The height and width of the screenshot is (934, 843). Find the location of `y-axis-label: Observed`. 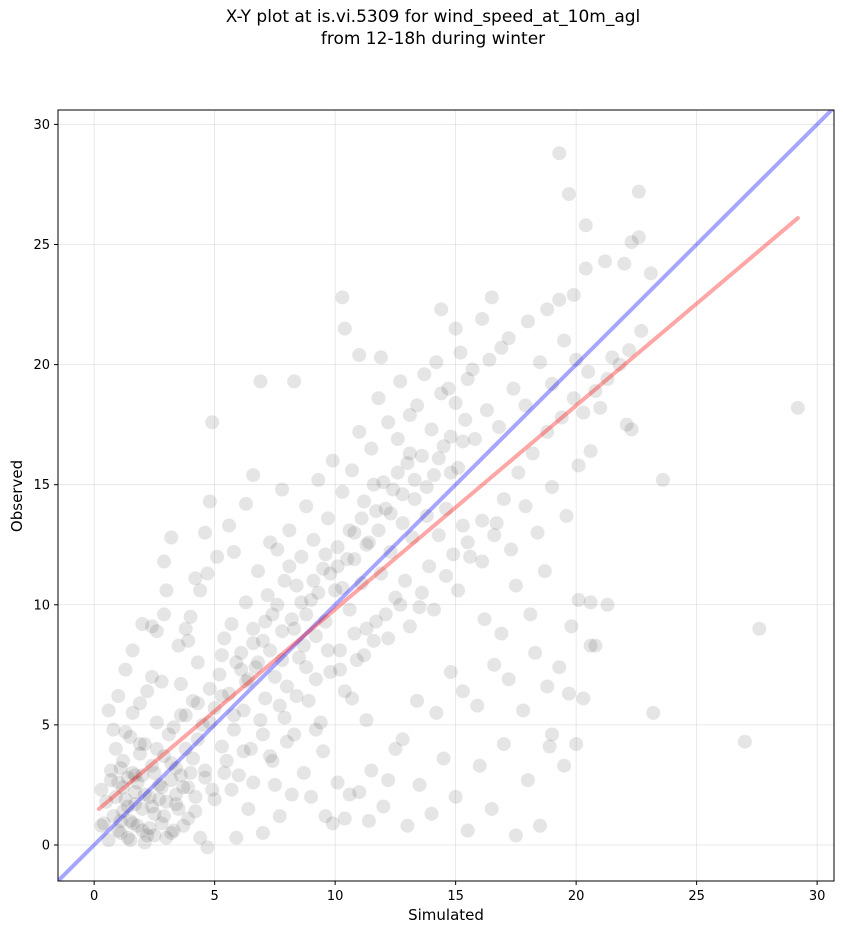

y-axis-label: Observed is located at coordinates (17, 496).